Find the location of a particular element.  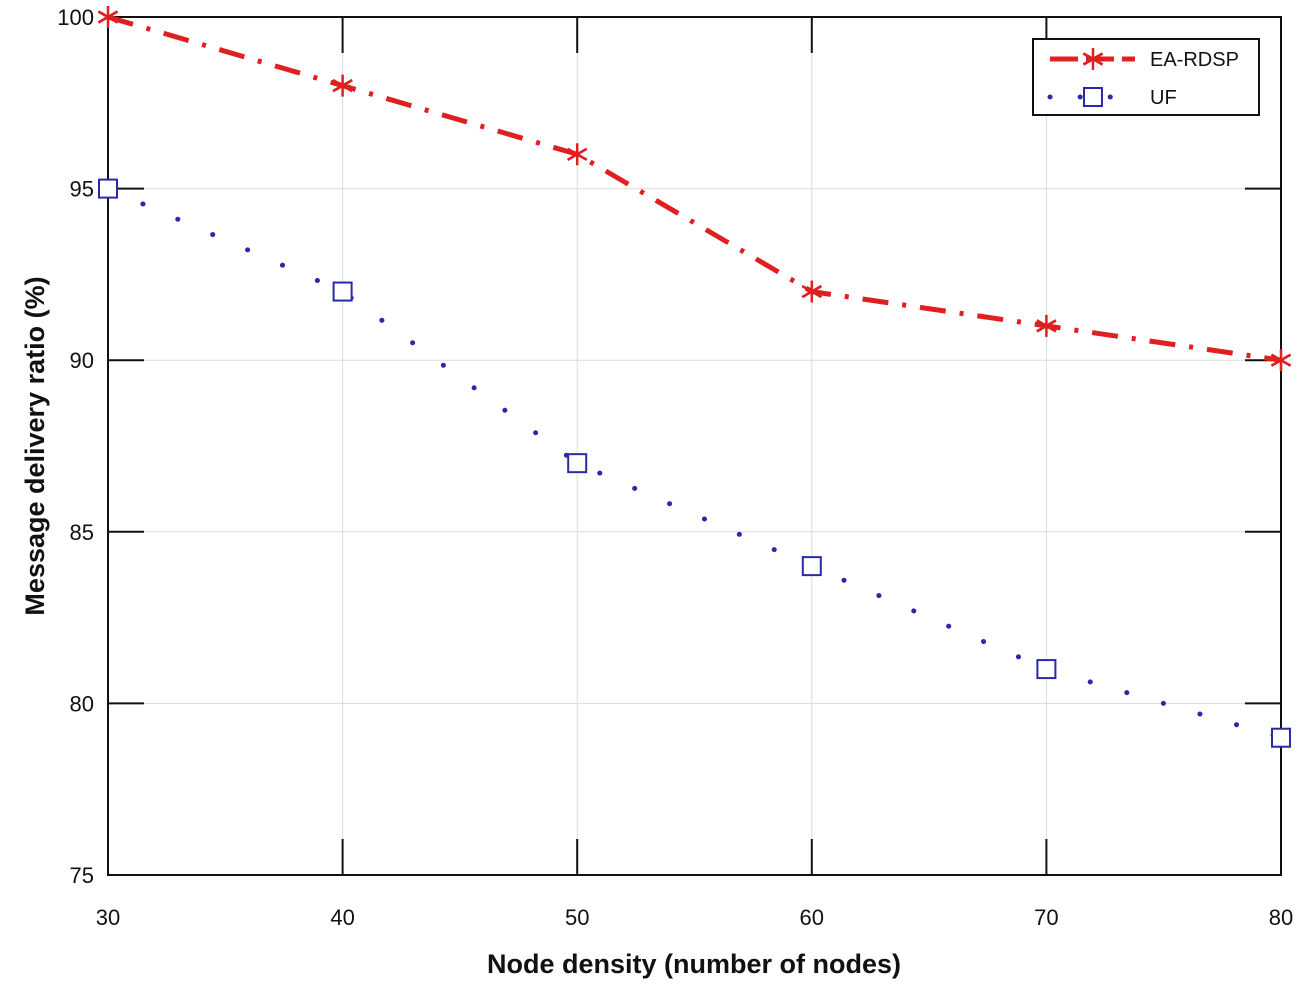

y-tick-label: 80 is located at coordinates (82, 703).